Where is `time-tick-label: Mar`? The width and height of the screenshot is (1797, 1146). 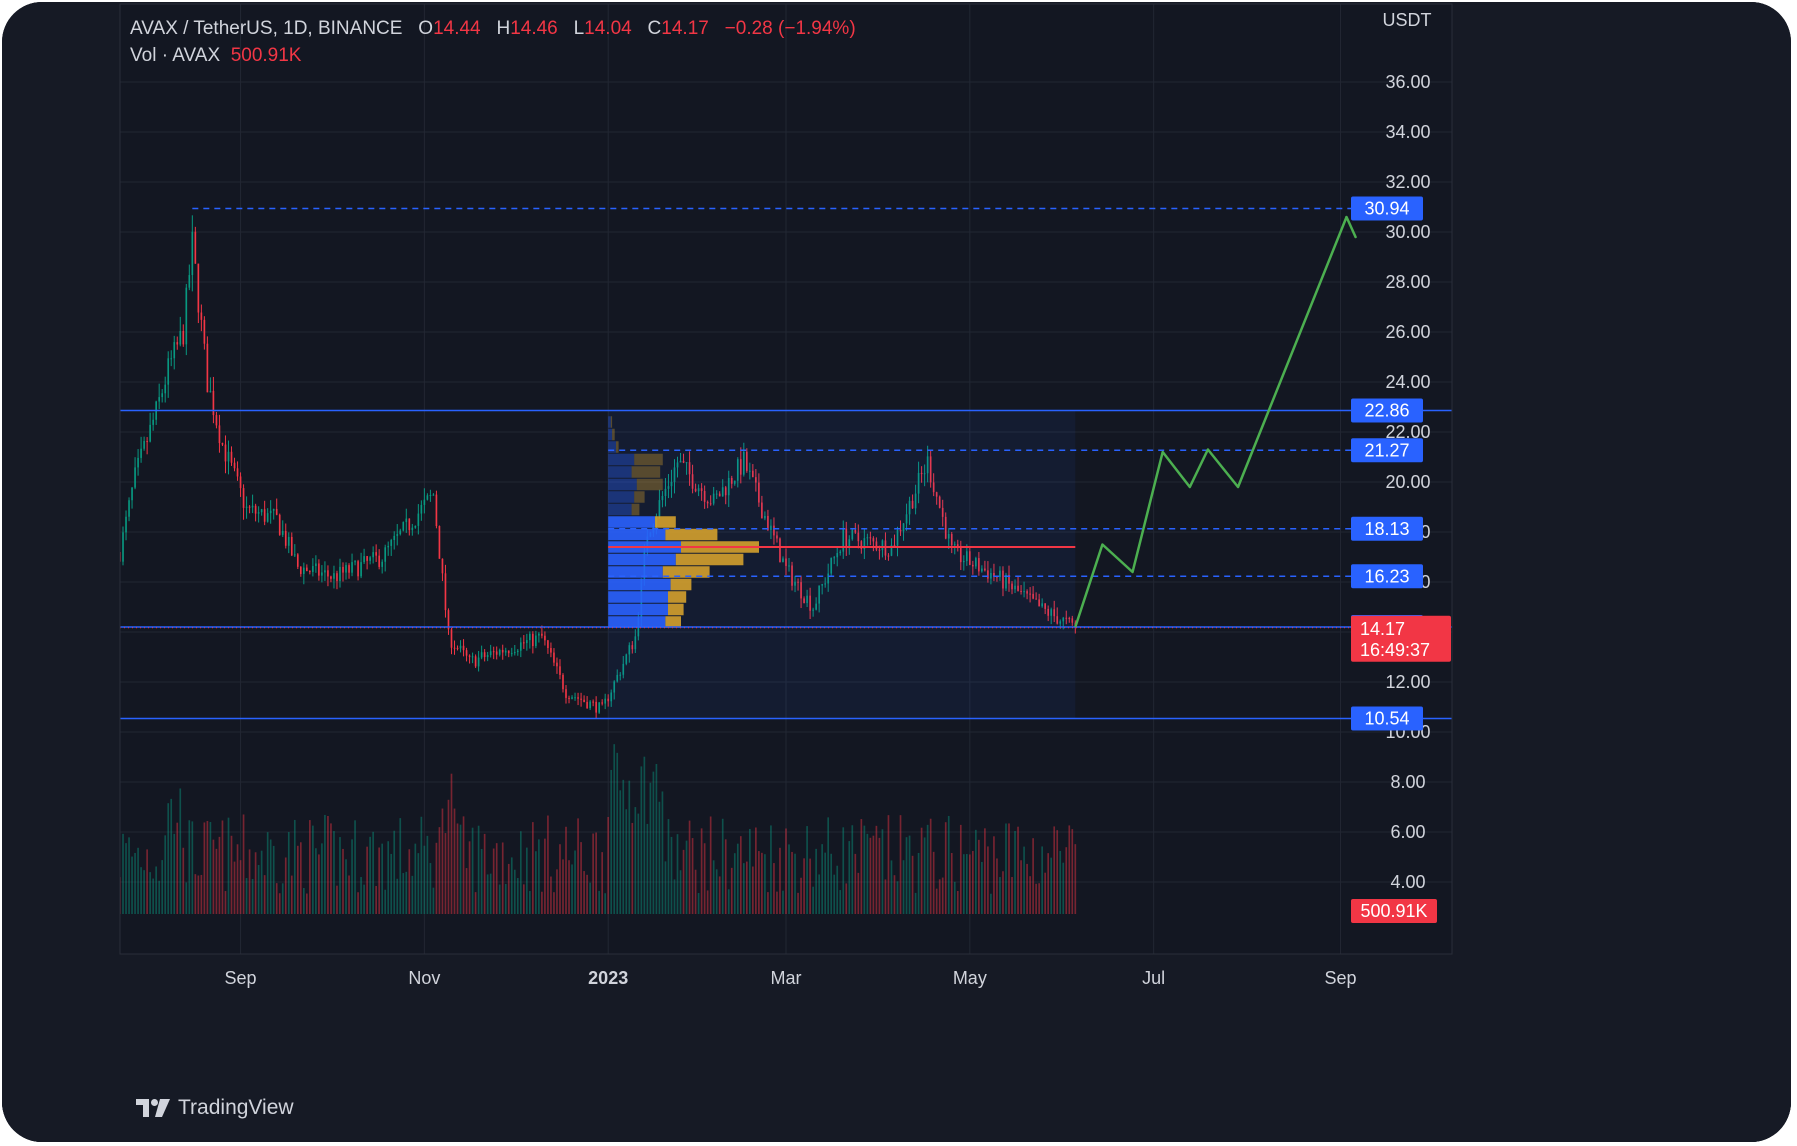 time-tick-label: Mar is located at coordinates (786, 978).